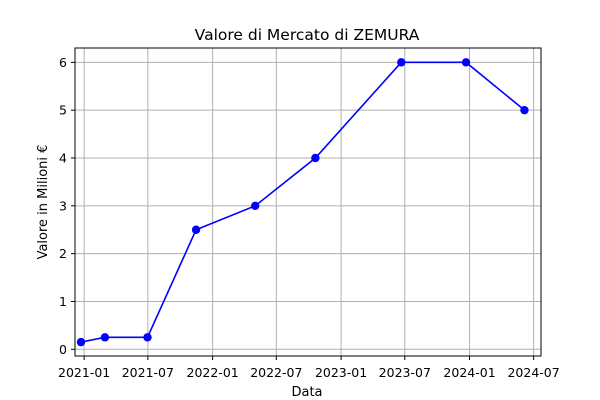 The width and height of the screenshot is (600, 400). What do you see at coordinates (63, 253) in the screenshot?
I see `y-tick-label: 2` at bounding box center [63, 253].